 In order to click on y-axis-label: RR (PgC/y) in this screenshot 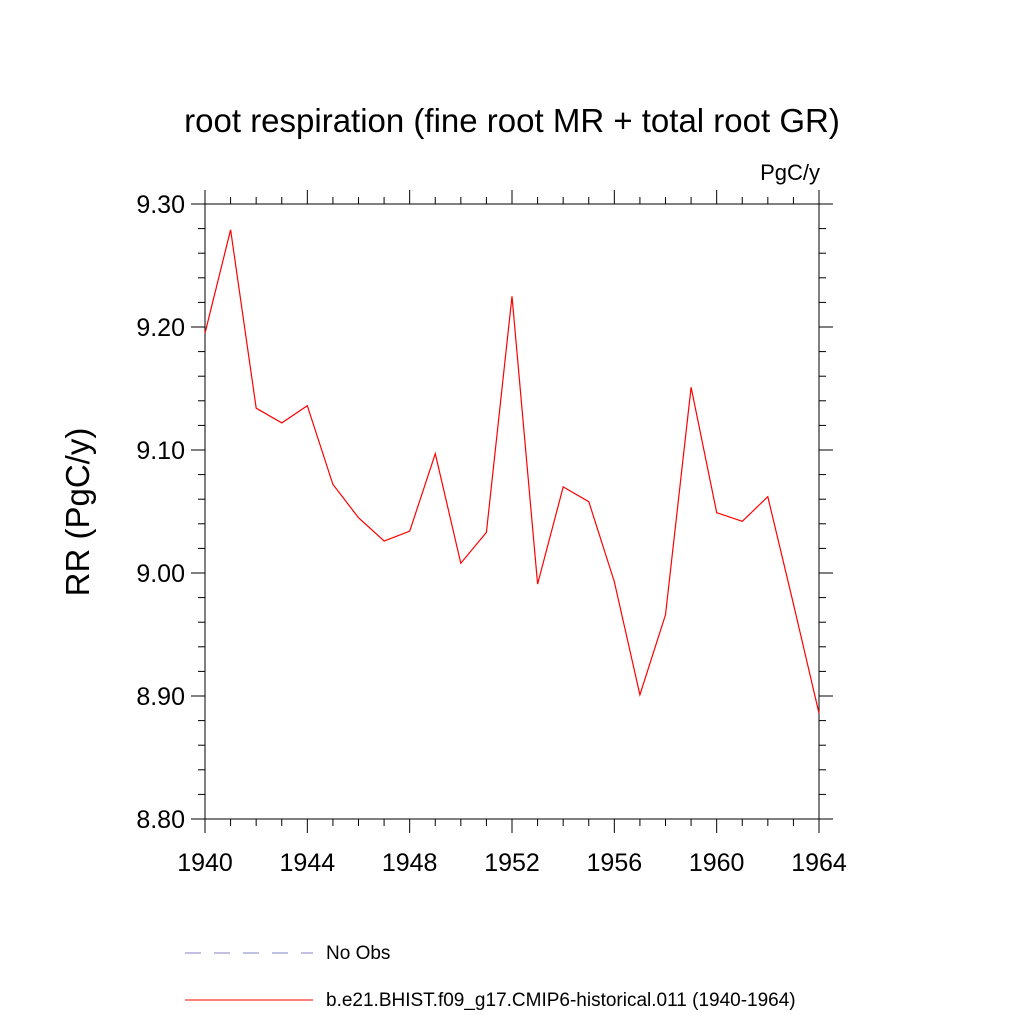, I will do `click(77, 512)`.